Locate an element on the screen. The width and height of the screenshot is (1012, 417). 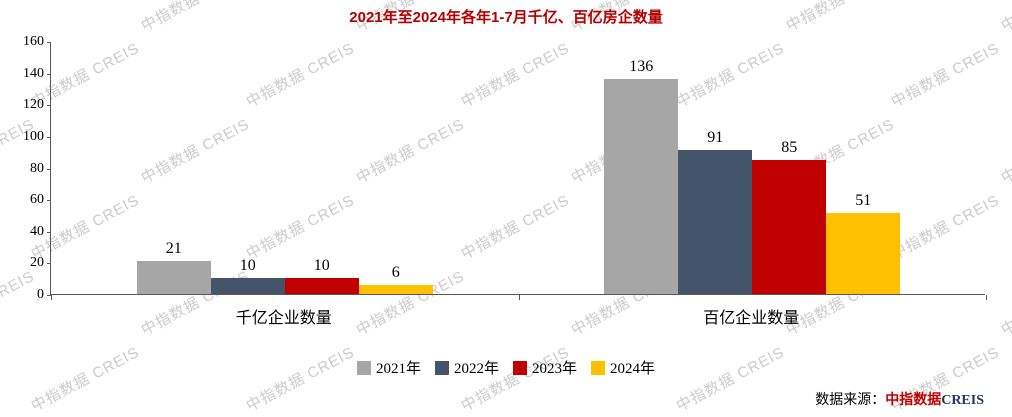
legend-item-2021年: 2021年 is located at coordinates (388, 367).